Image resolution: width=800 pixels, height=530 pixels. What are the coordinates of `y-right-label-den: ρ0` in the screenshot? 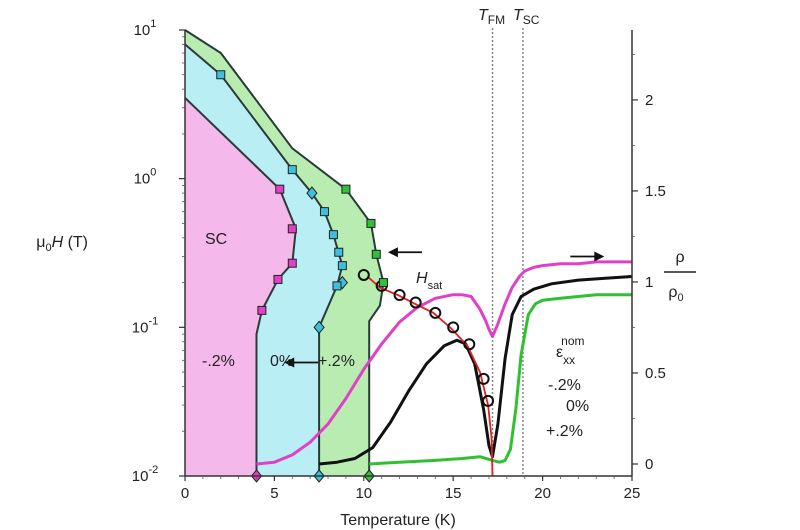 It's located at (675, 294).